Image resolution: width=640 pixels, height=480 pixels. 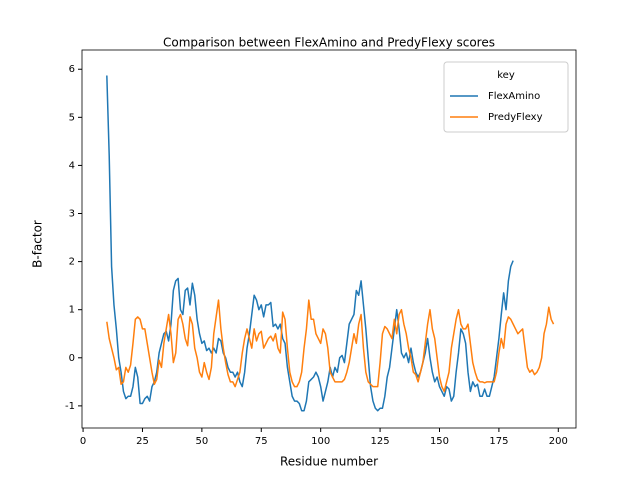 What do you see at coordinates (72, 69) in the screenshot?
I see `y-tick-label: 6` at bounding box center [72, 69].